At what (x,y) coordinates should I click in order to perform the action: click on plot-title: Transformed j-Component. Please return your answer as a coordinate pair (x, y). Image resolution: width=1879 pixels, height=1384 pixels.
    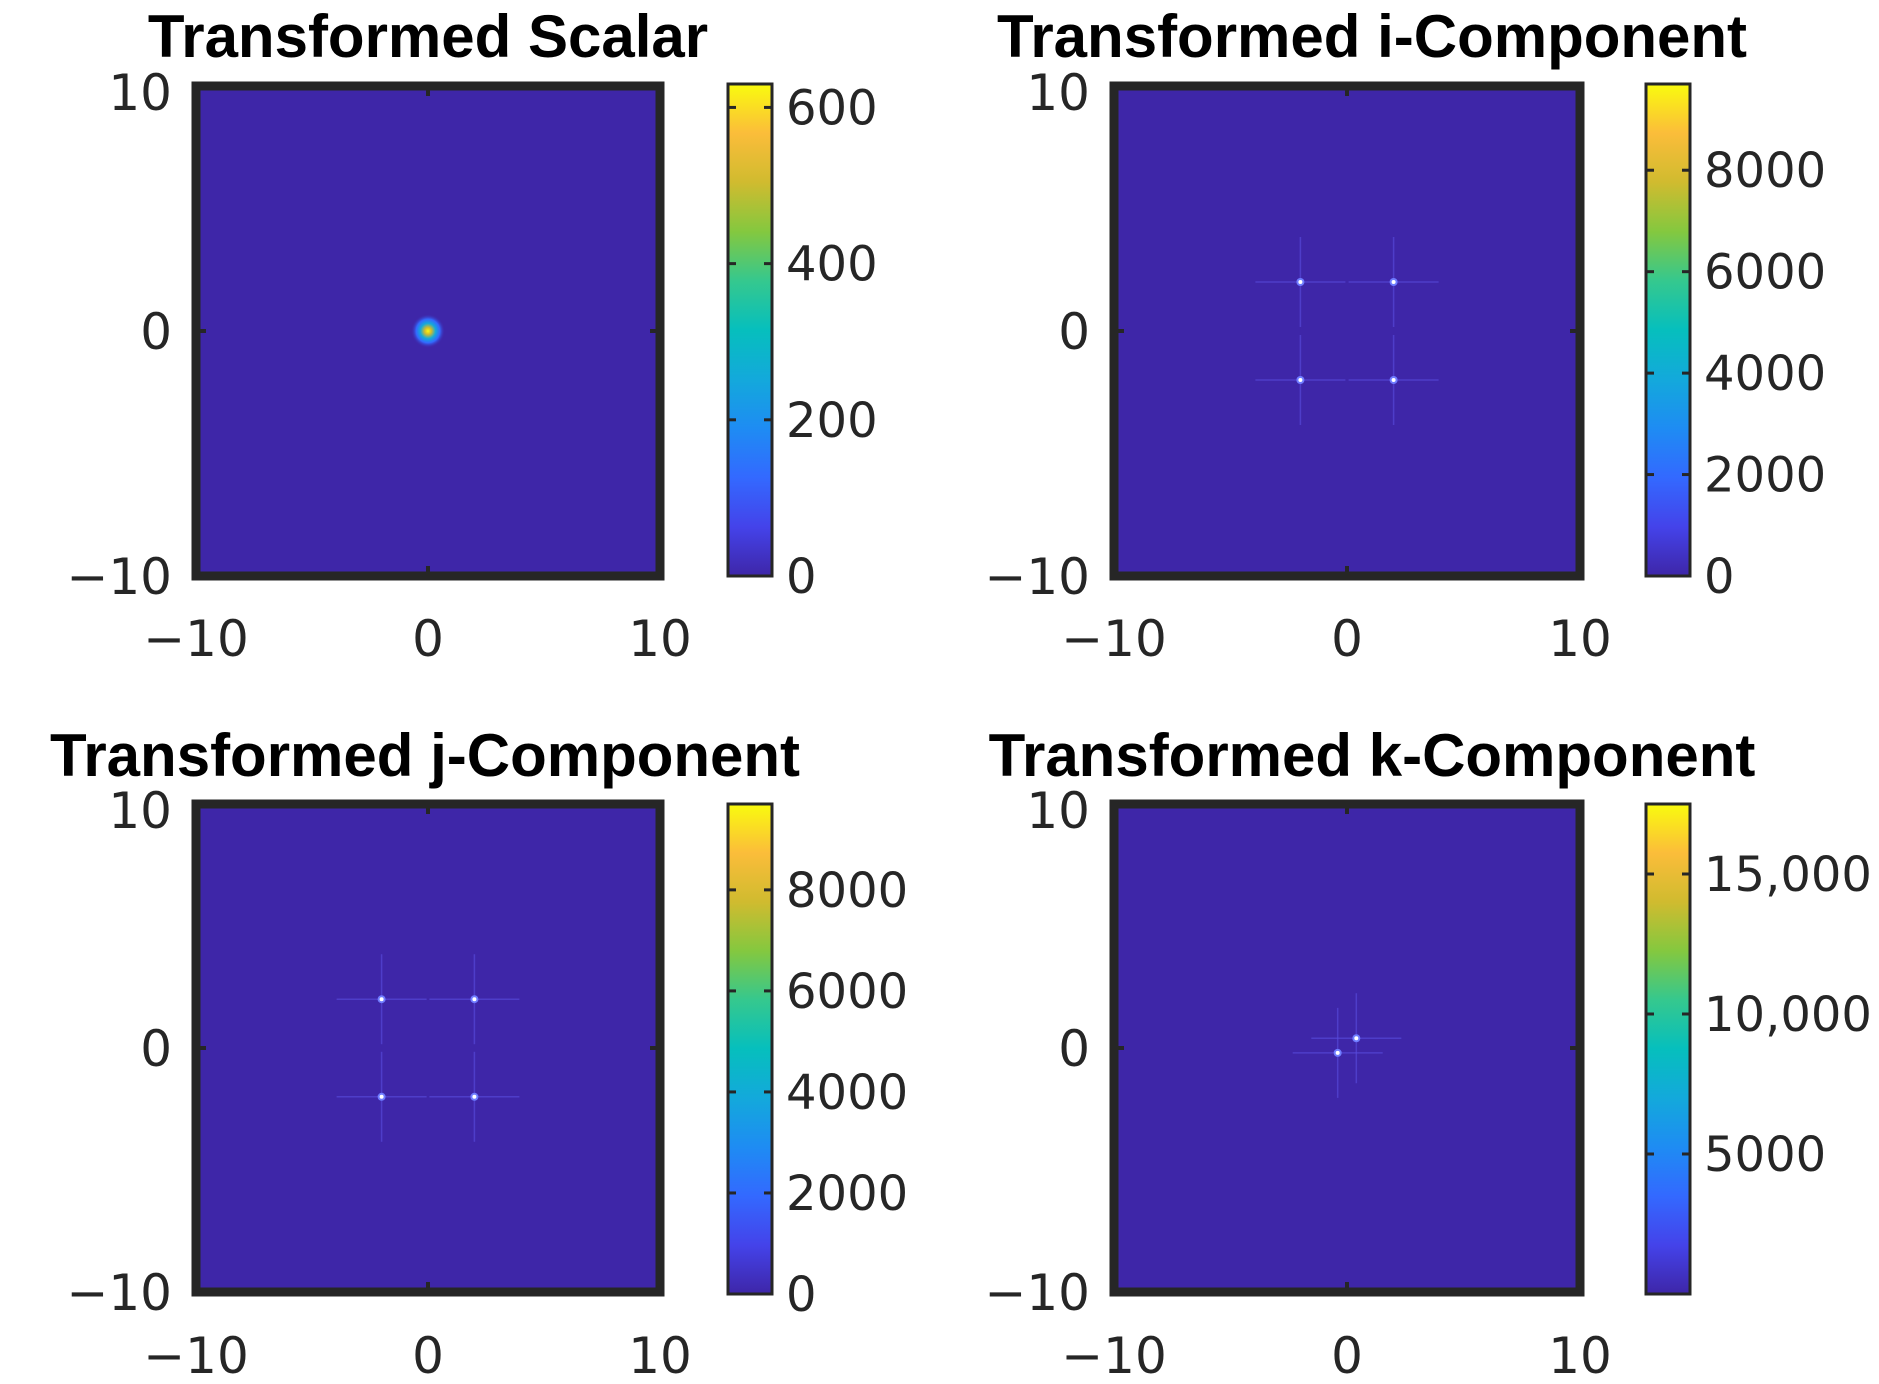
    Looking at the image, I should click on (425, 755).